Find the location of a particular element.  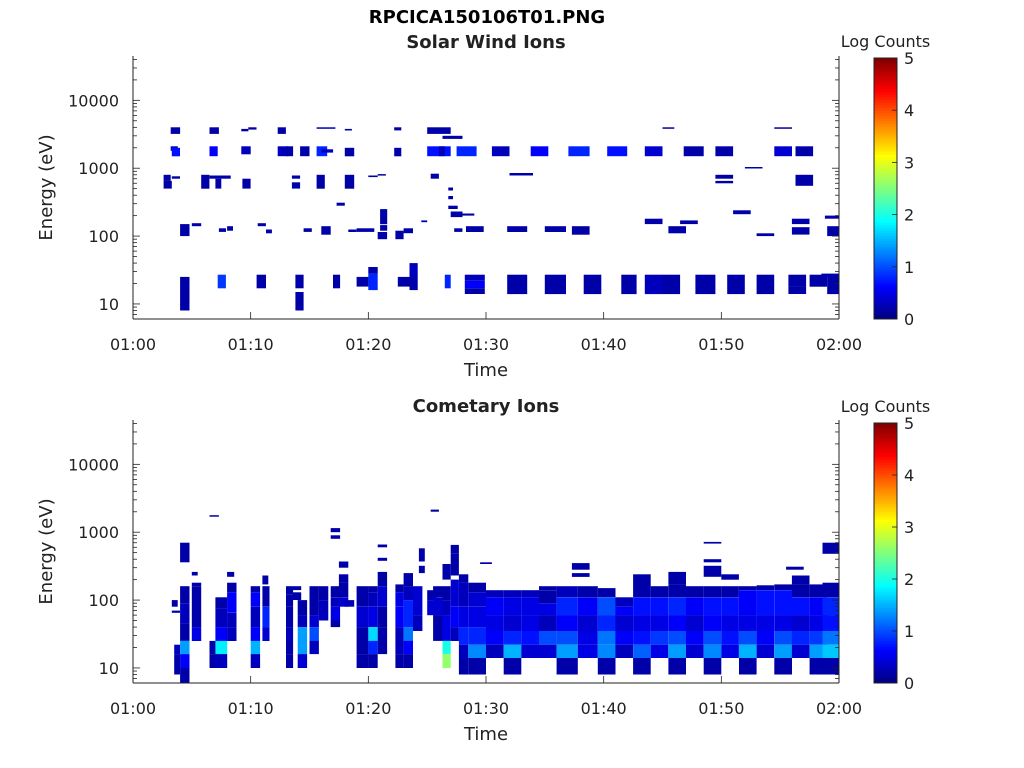

y-tick-label: 10 is located at coordinates (109, 668).